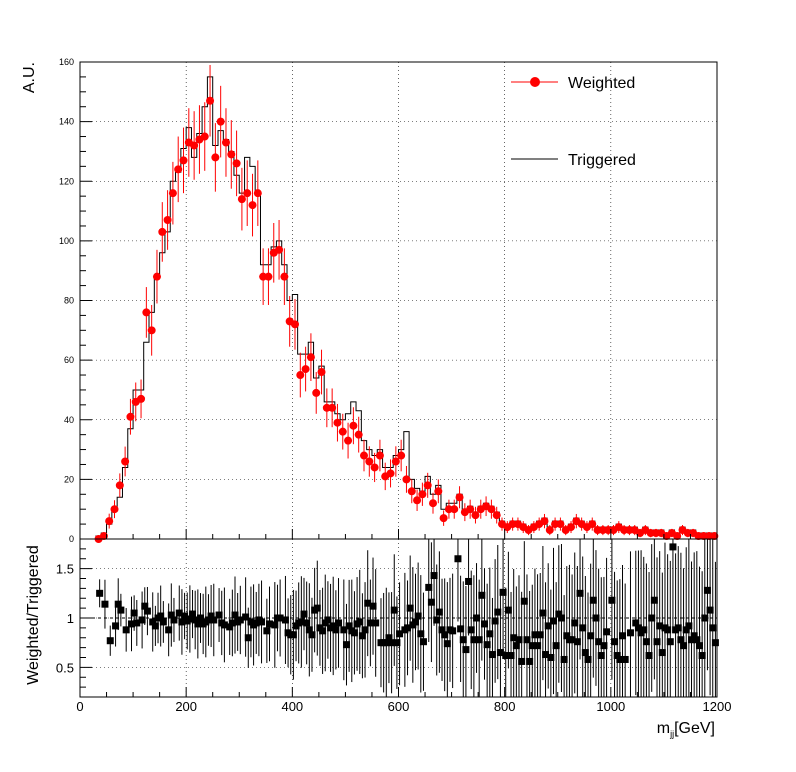 This screenshot has height=772, width=796. Describe the element at coordinates (79, 706) in the screenshot. I see `ratio-x-tick-label: 0` at that location.